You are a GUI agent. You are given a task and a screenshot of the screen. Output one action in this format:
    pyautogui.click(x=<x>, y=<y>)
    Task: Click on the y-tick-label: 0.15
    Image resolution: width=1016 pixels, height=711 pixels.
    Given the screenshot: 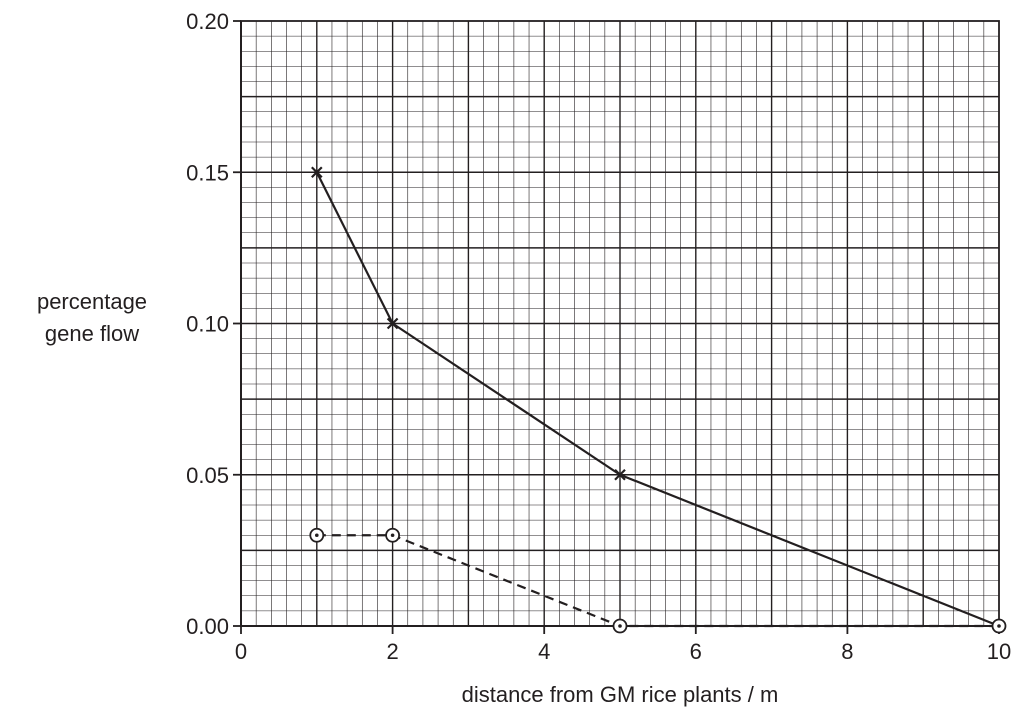 What is the action you would take?
    pyautogui.click(x=207, y=172)
    